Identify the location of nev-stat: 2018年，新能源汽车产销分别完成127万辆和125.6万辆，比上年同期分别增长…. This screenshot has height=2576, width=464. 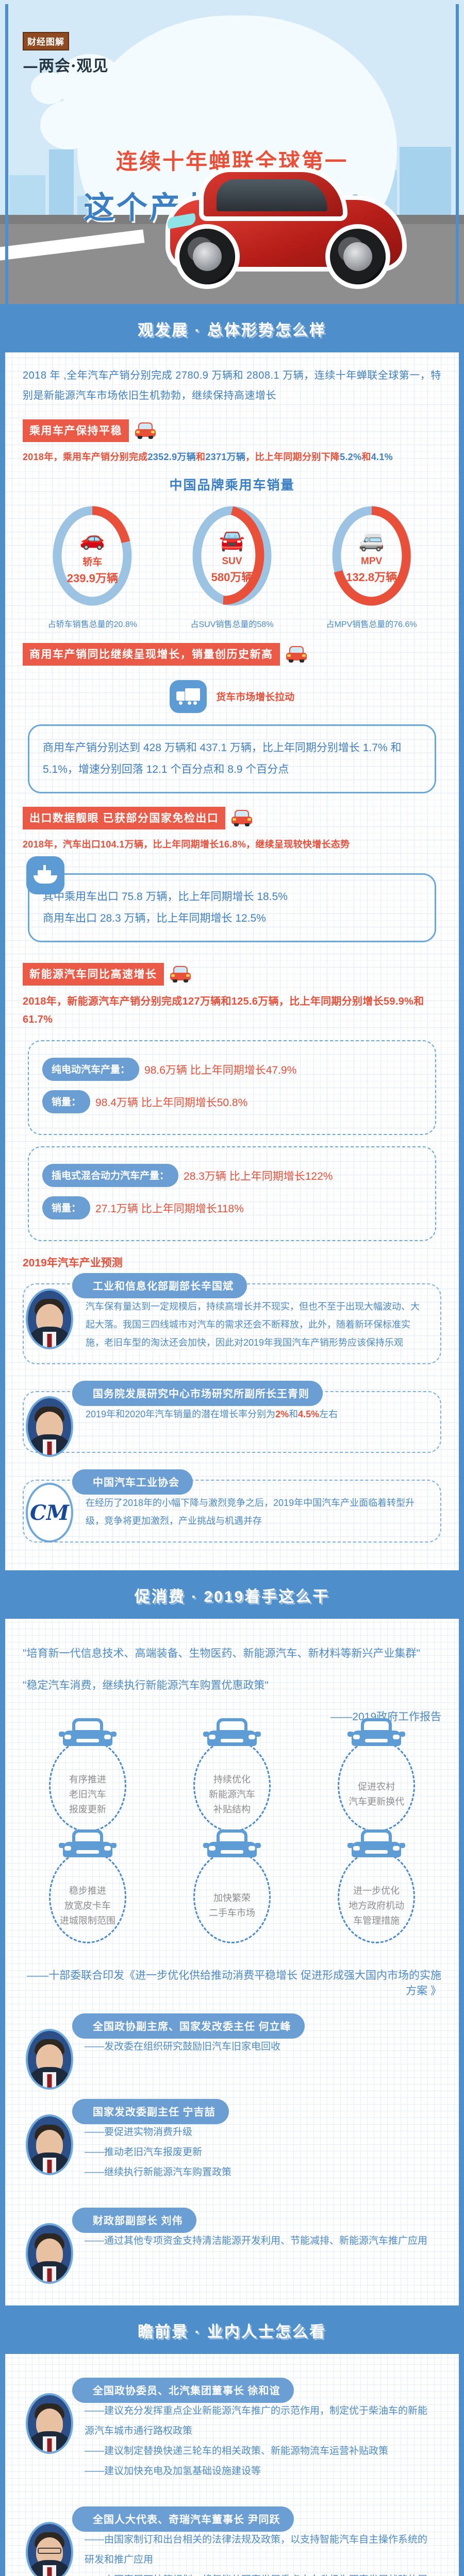
(223, 1010).